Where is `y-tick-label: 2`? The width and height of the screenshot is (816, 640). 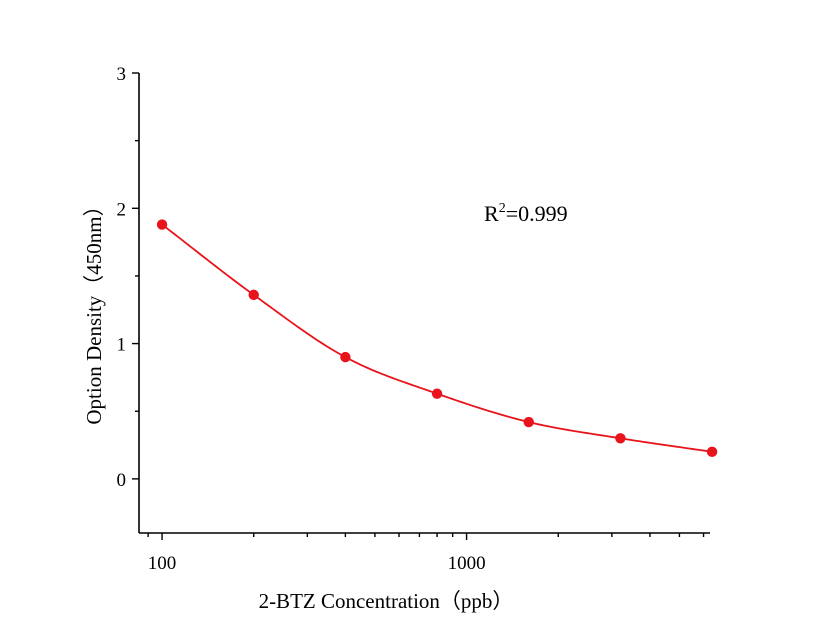 y-tick-label: 2 is located at coordinates (122, 209).